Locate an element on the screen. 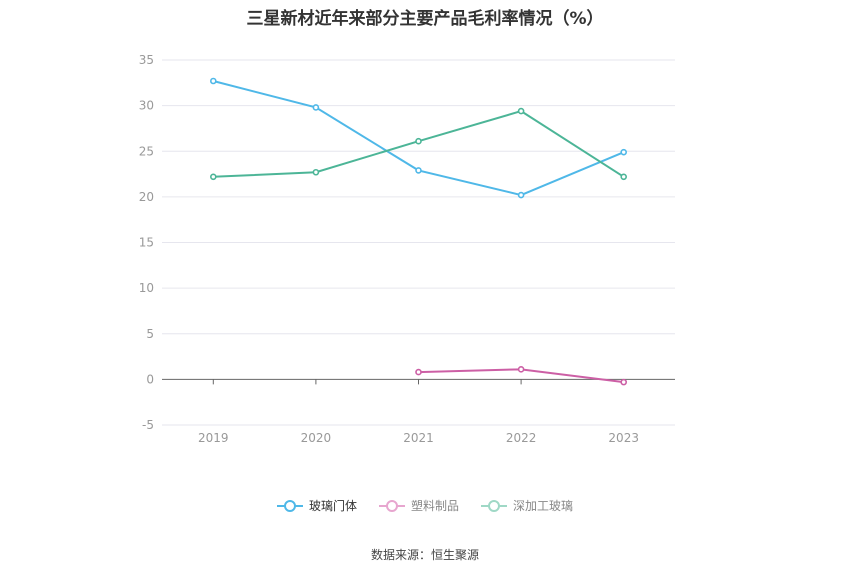 The height and width of the screenshot is (575, 850). y-tick-label-4: 15 is located at coordinates (146, 243).